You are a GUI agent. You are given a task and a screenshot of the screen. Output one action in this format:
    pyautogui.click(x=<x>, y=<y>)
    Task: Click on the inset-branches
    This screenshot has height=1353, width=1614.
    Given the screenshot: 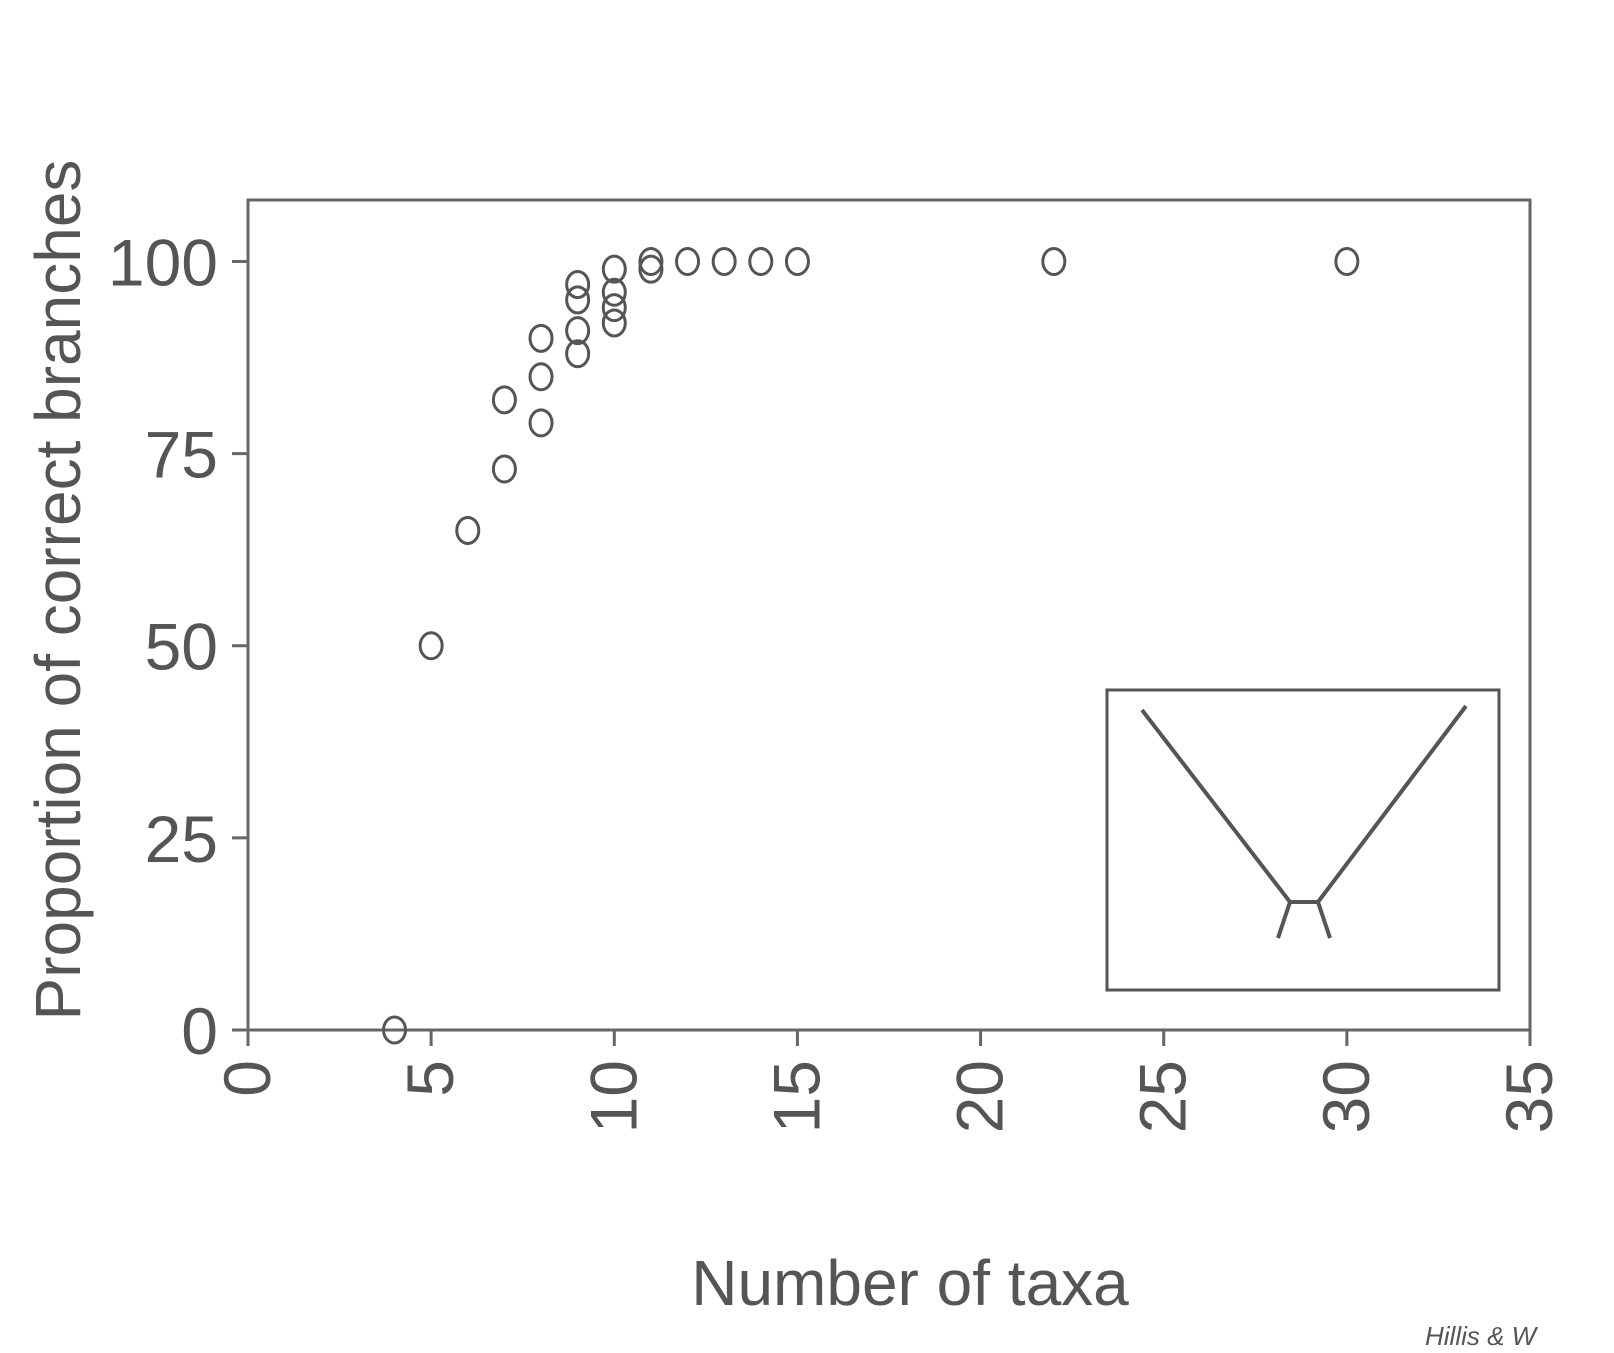 What is the action you would take?
    pyautogui.click(x=1304, y=821)
    